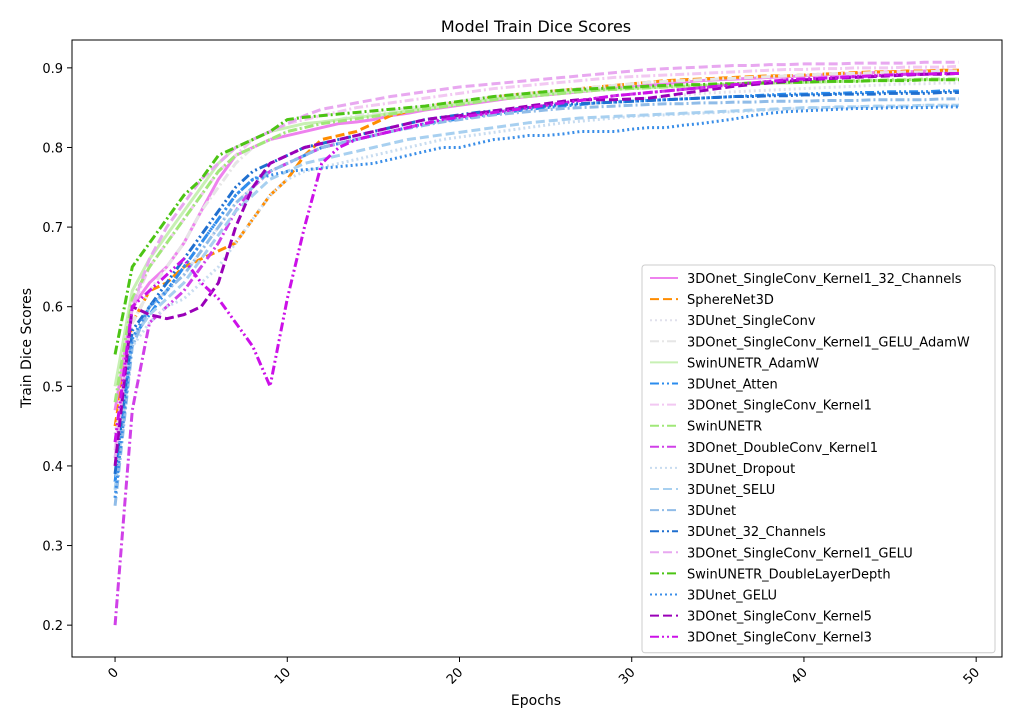  Describe the element at coordinates (544, 672) in the screenshot. I see `x-axis: 0 10 20 30 40 50` at that location.